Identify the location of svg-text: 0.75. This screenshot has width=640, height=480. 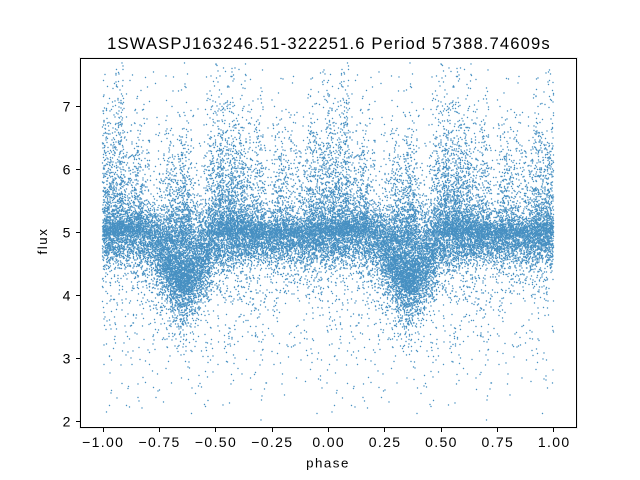
(497, 442).